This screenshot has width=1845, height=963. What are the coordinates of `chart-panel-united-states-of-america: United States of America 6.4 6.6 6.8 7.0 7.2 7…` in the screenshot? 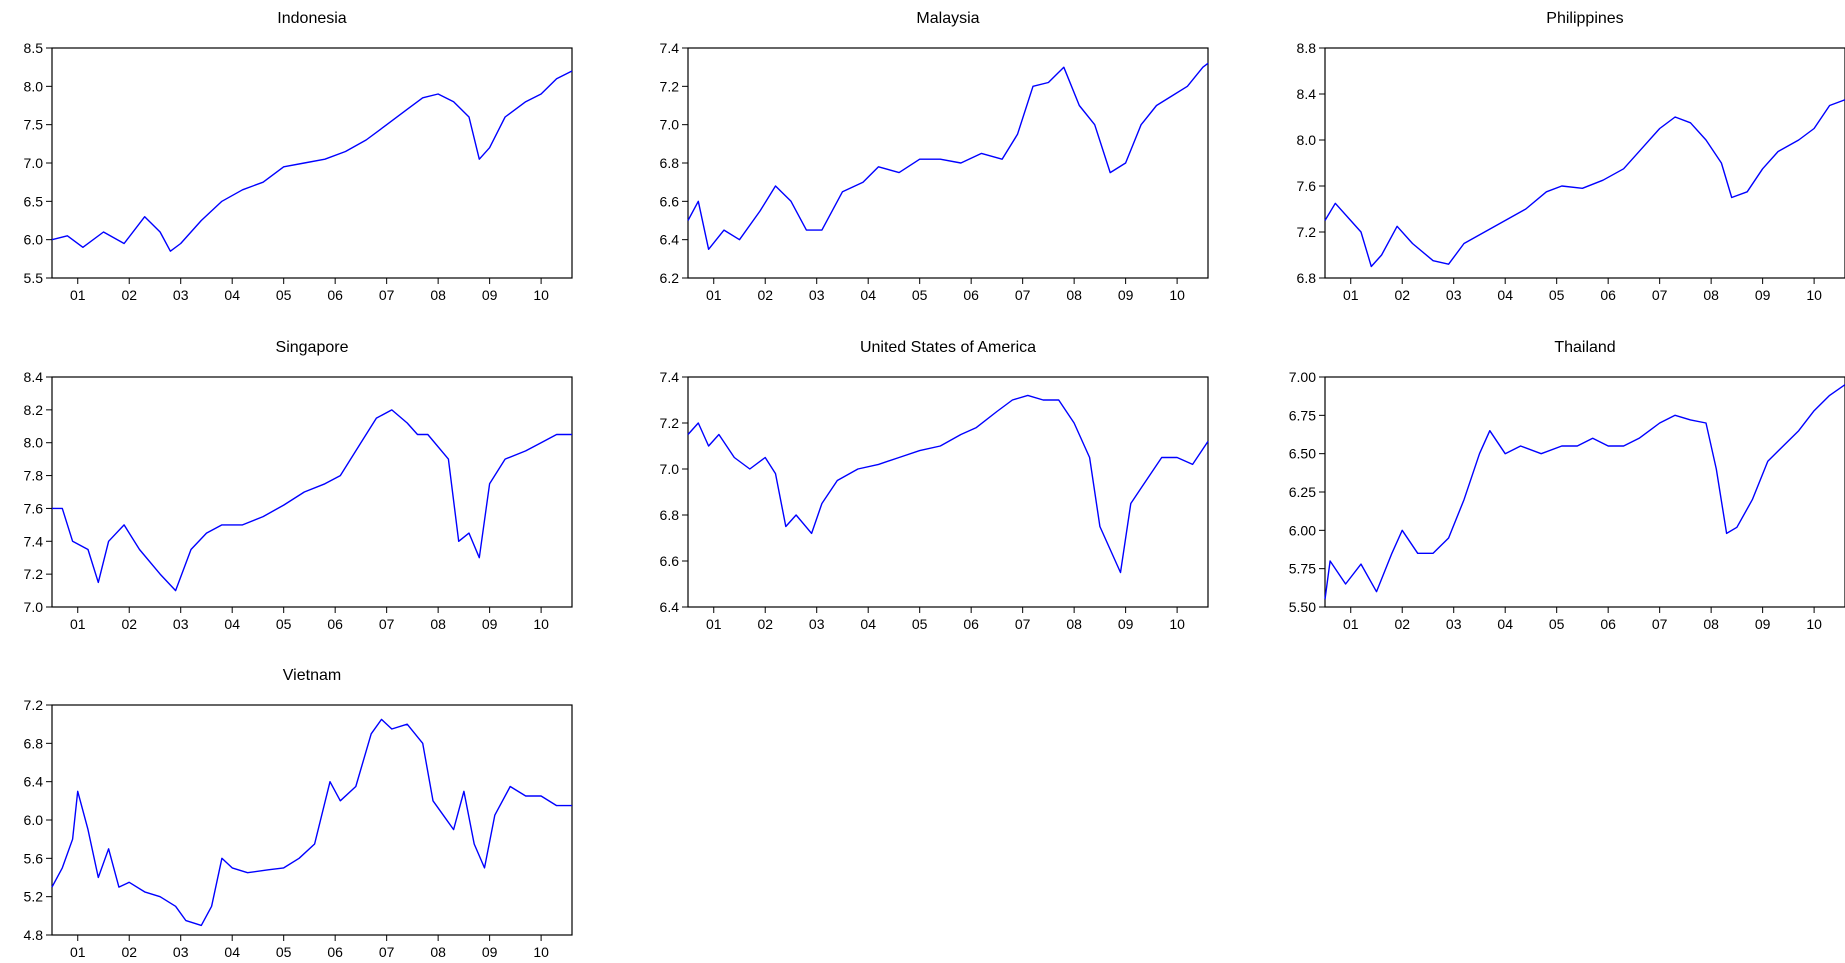 It's located at (934, 485).